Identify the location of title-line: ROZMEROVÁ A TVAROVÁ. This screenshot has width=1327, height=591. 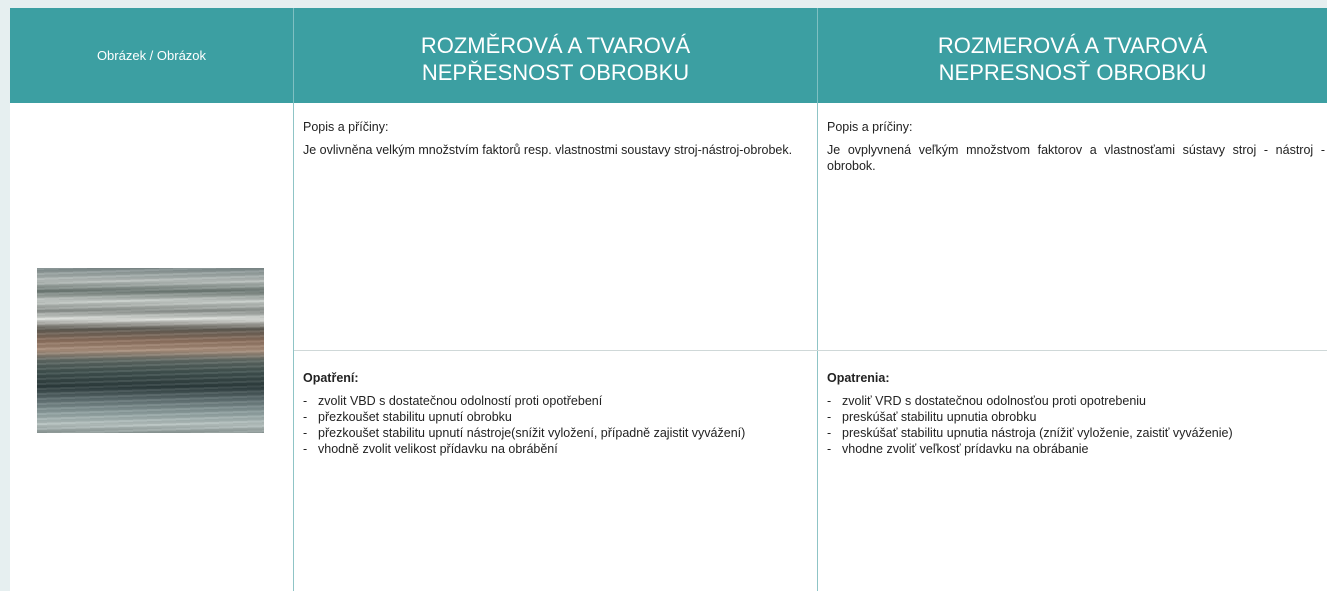
(1072, 45).